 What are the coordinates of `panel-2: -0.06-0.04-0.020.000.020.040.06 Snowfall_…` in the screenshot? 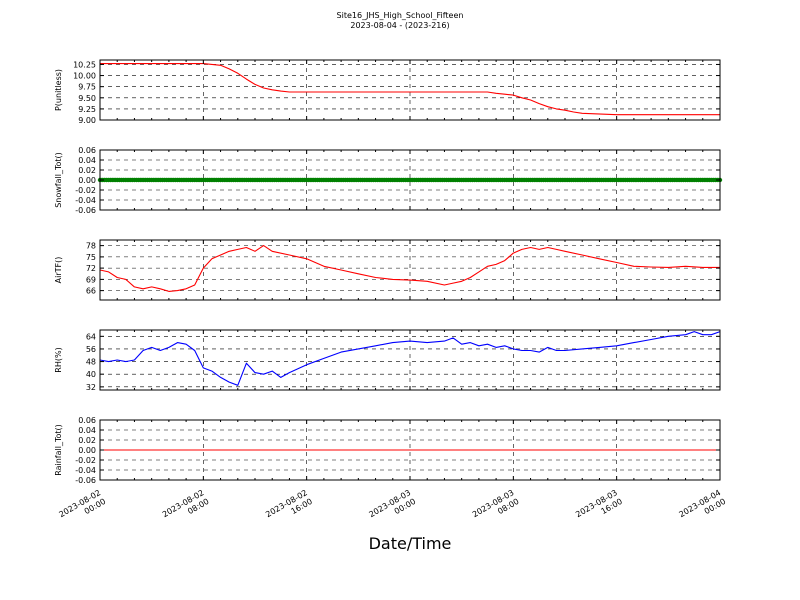 It's located at (388, 180).